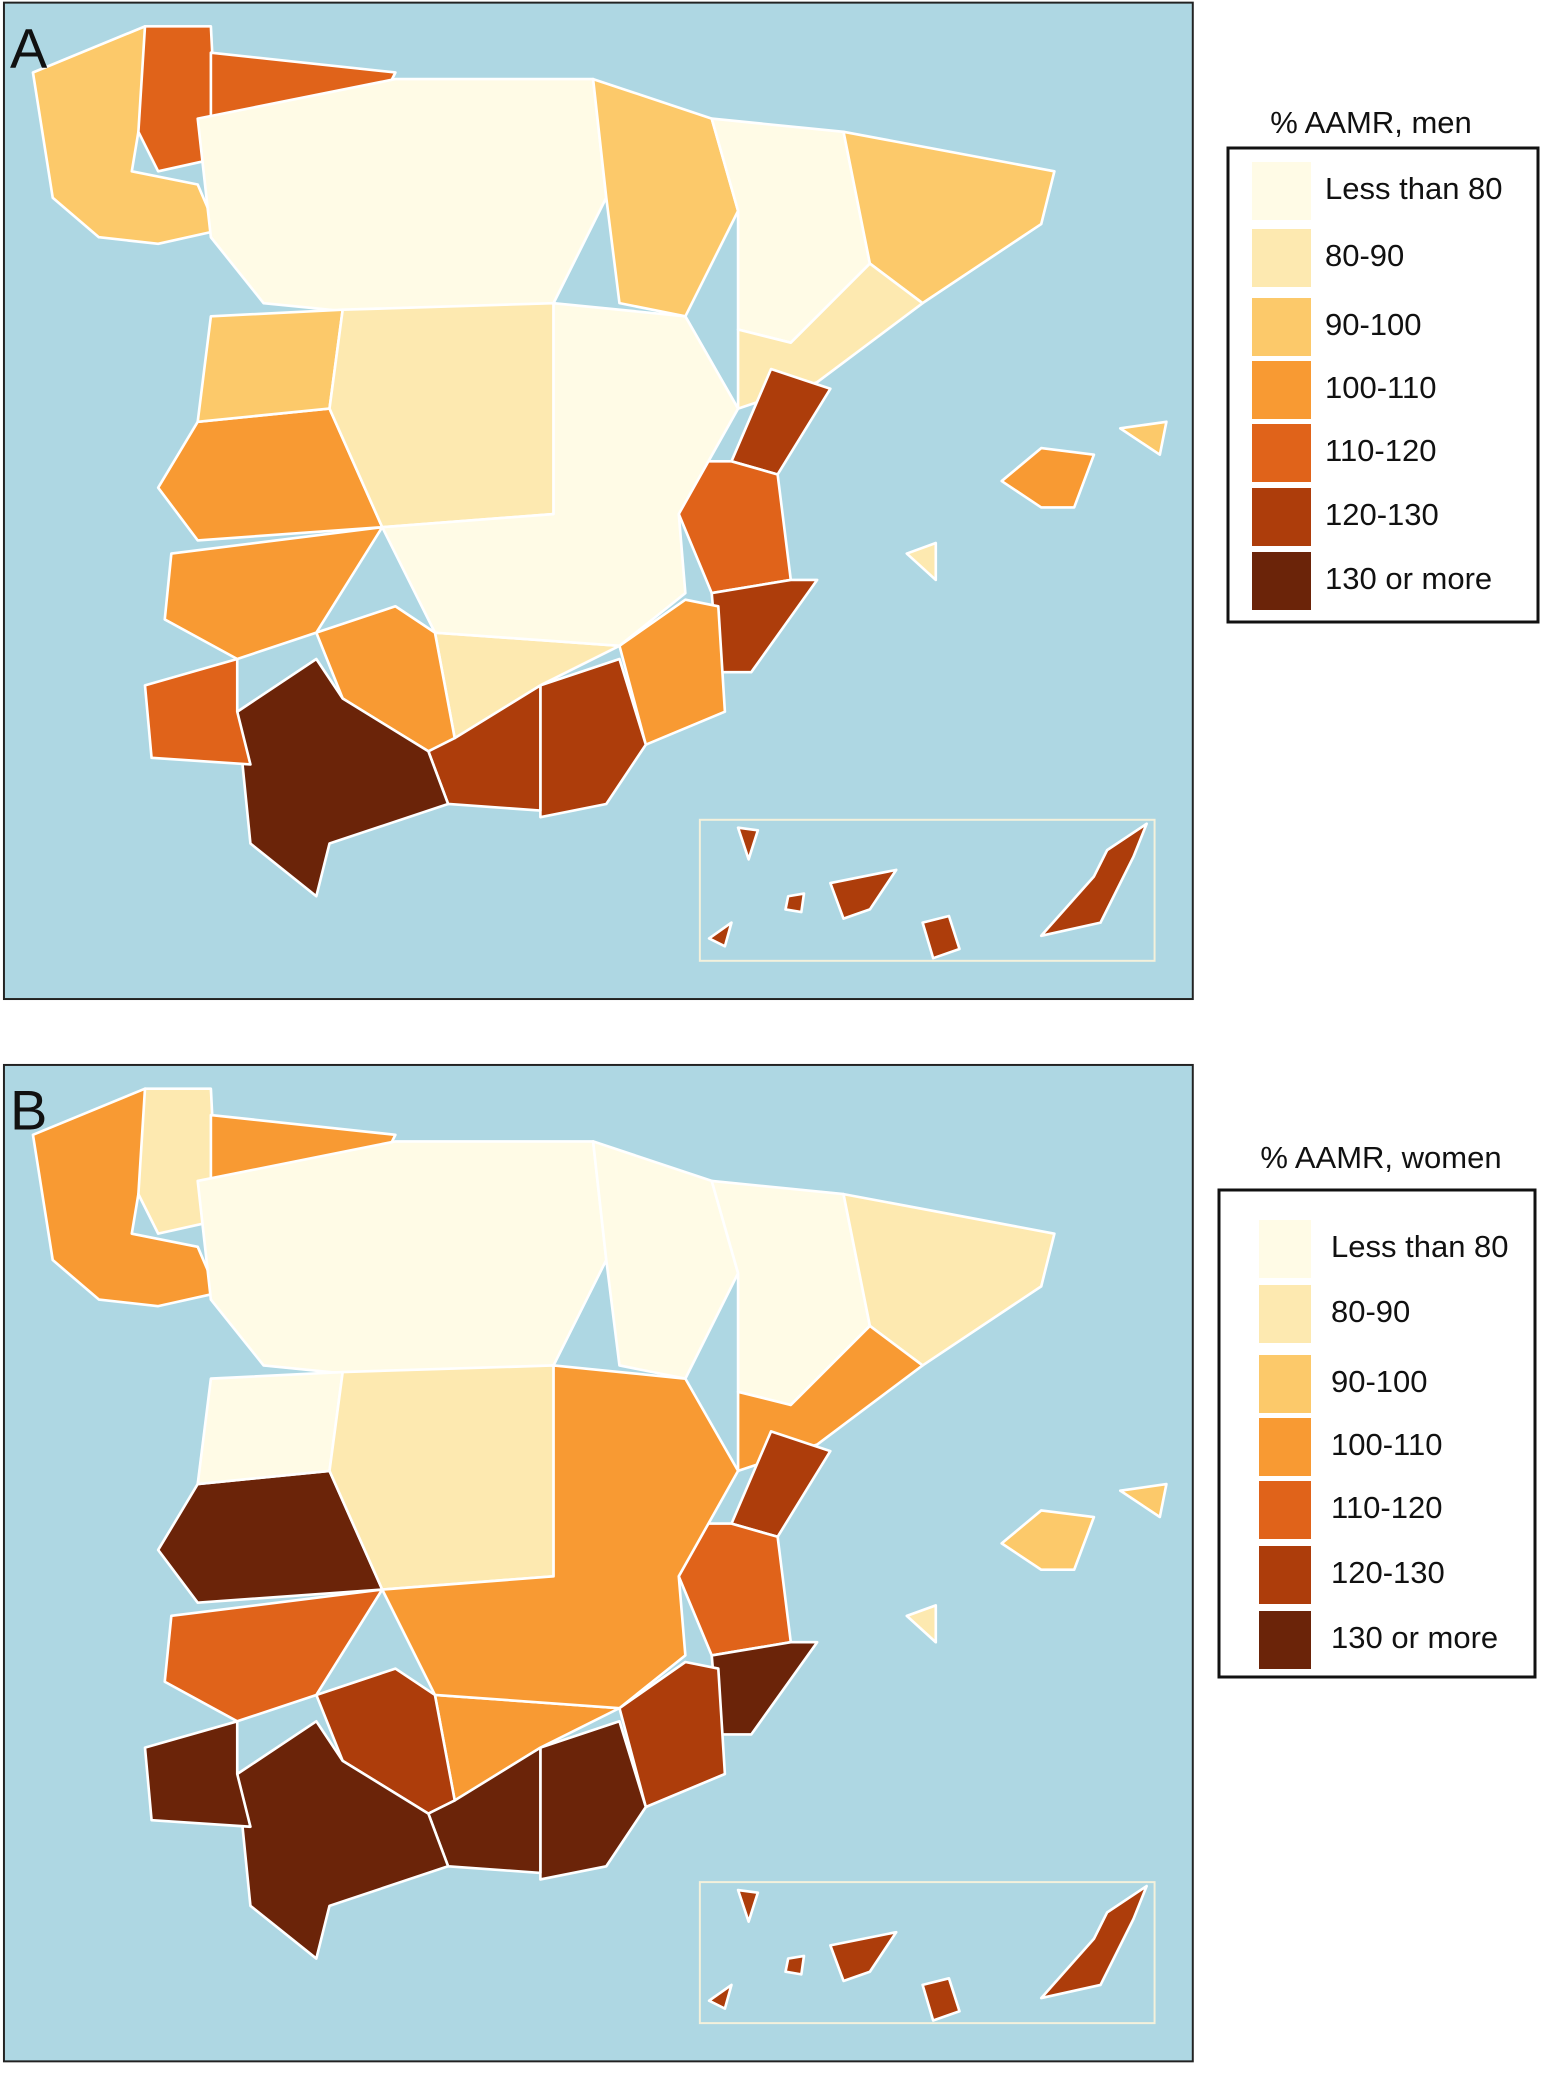 This screenshot has height=2075, width=1542. I want to click on legend-title: % AAMR, women, so click(1380, 1157).